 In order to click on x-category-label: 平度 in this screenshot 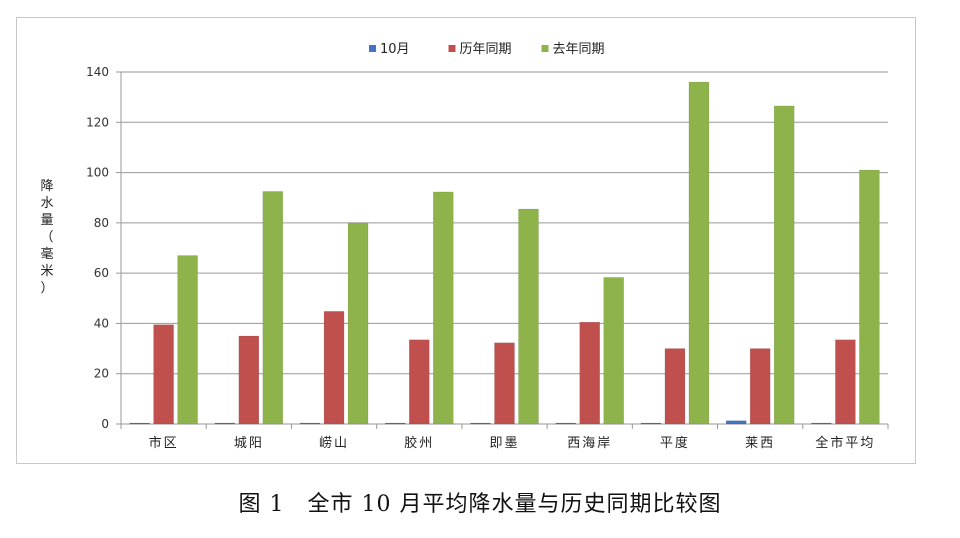, I will do `click(675, 443)`.